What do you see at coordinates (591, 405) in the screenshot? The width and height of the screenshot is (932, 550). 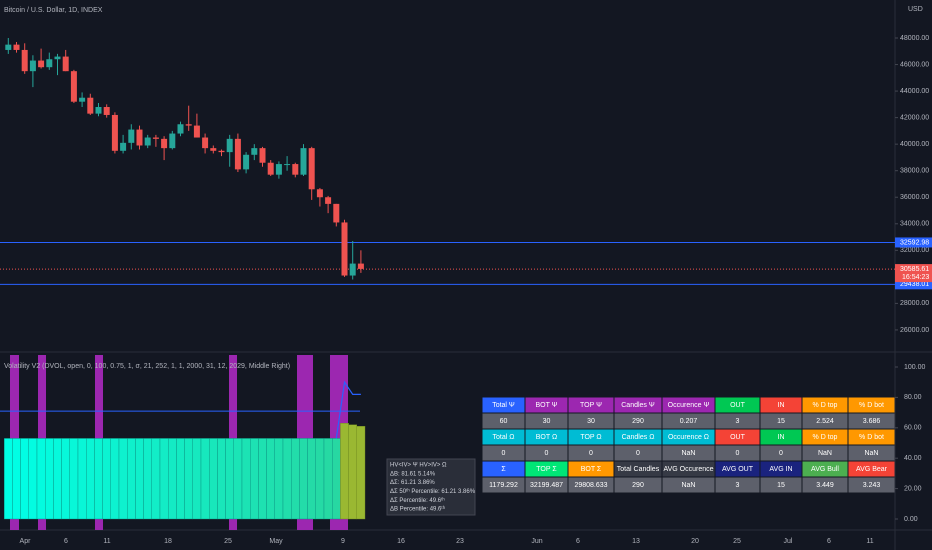 I see `table-cell-text: TOP Ψ` at bounding box center [591, 405].